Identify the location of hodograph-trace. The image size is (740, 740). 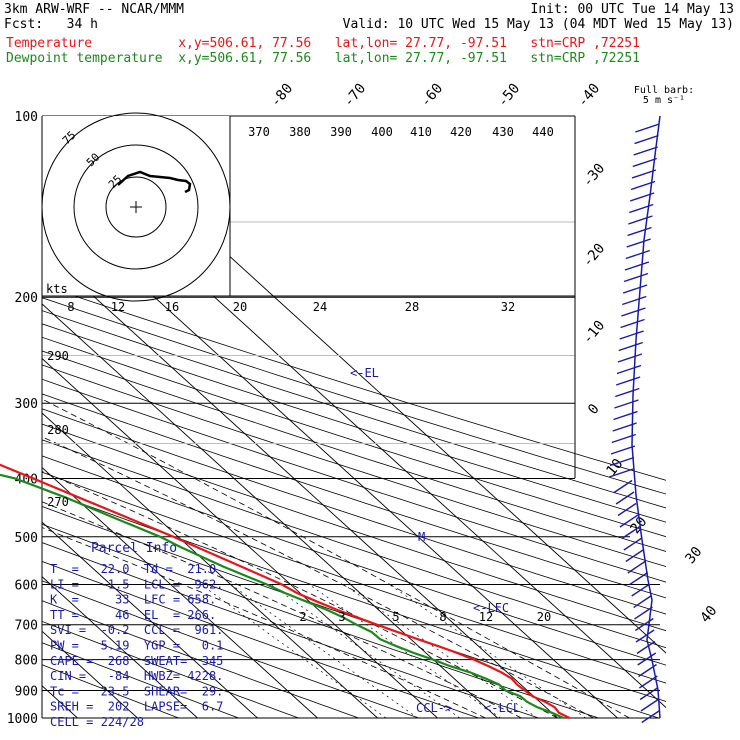
(154, 182).